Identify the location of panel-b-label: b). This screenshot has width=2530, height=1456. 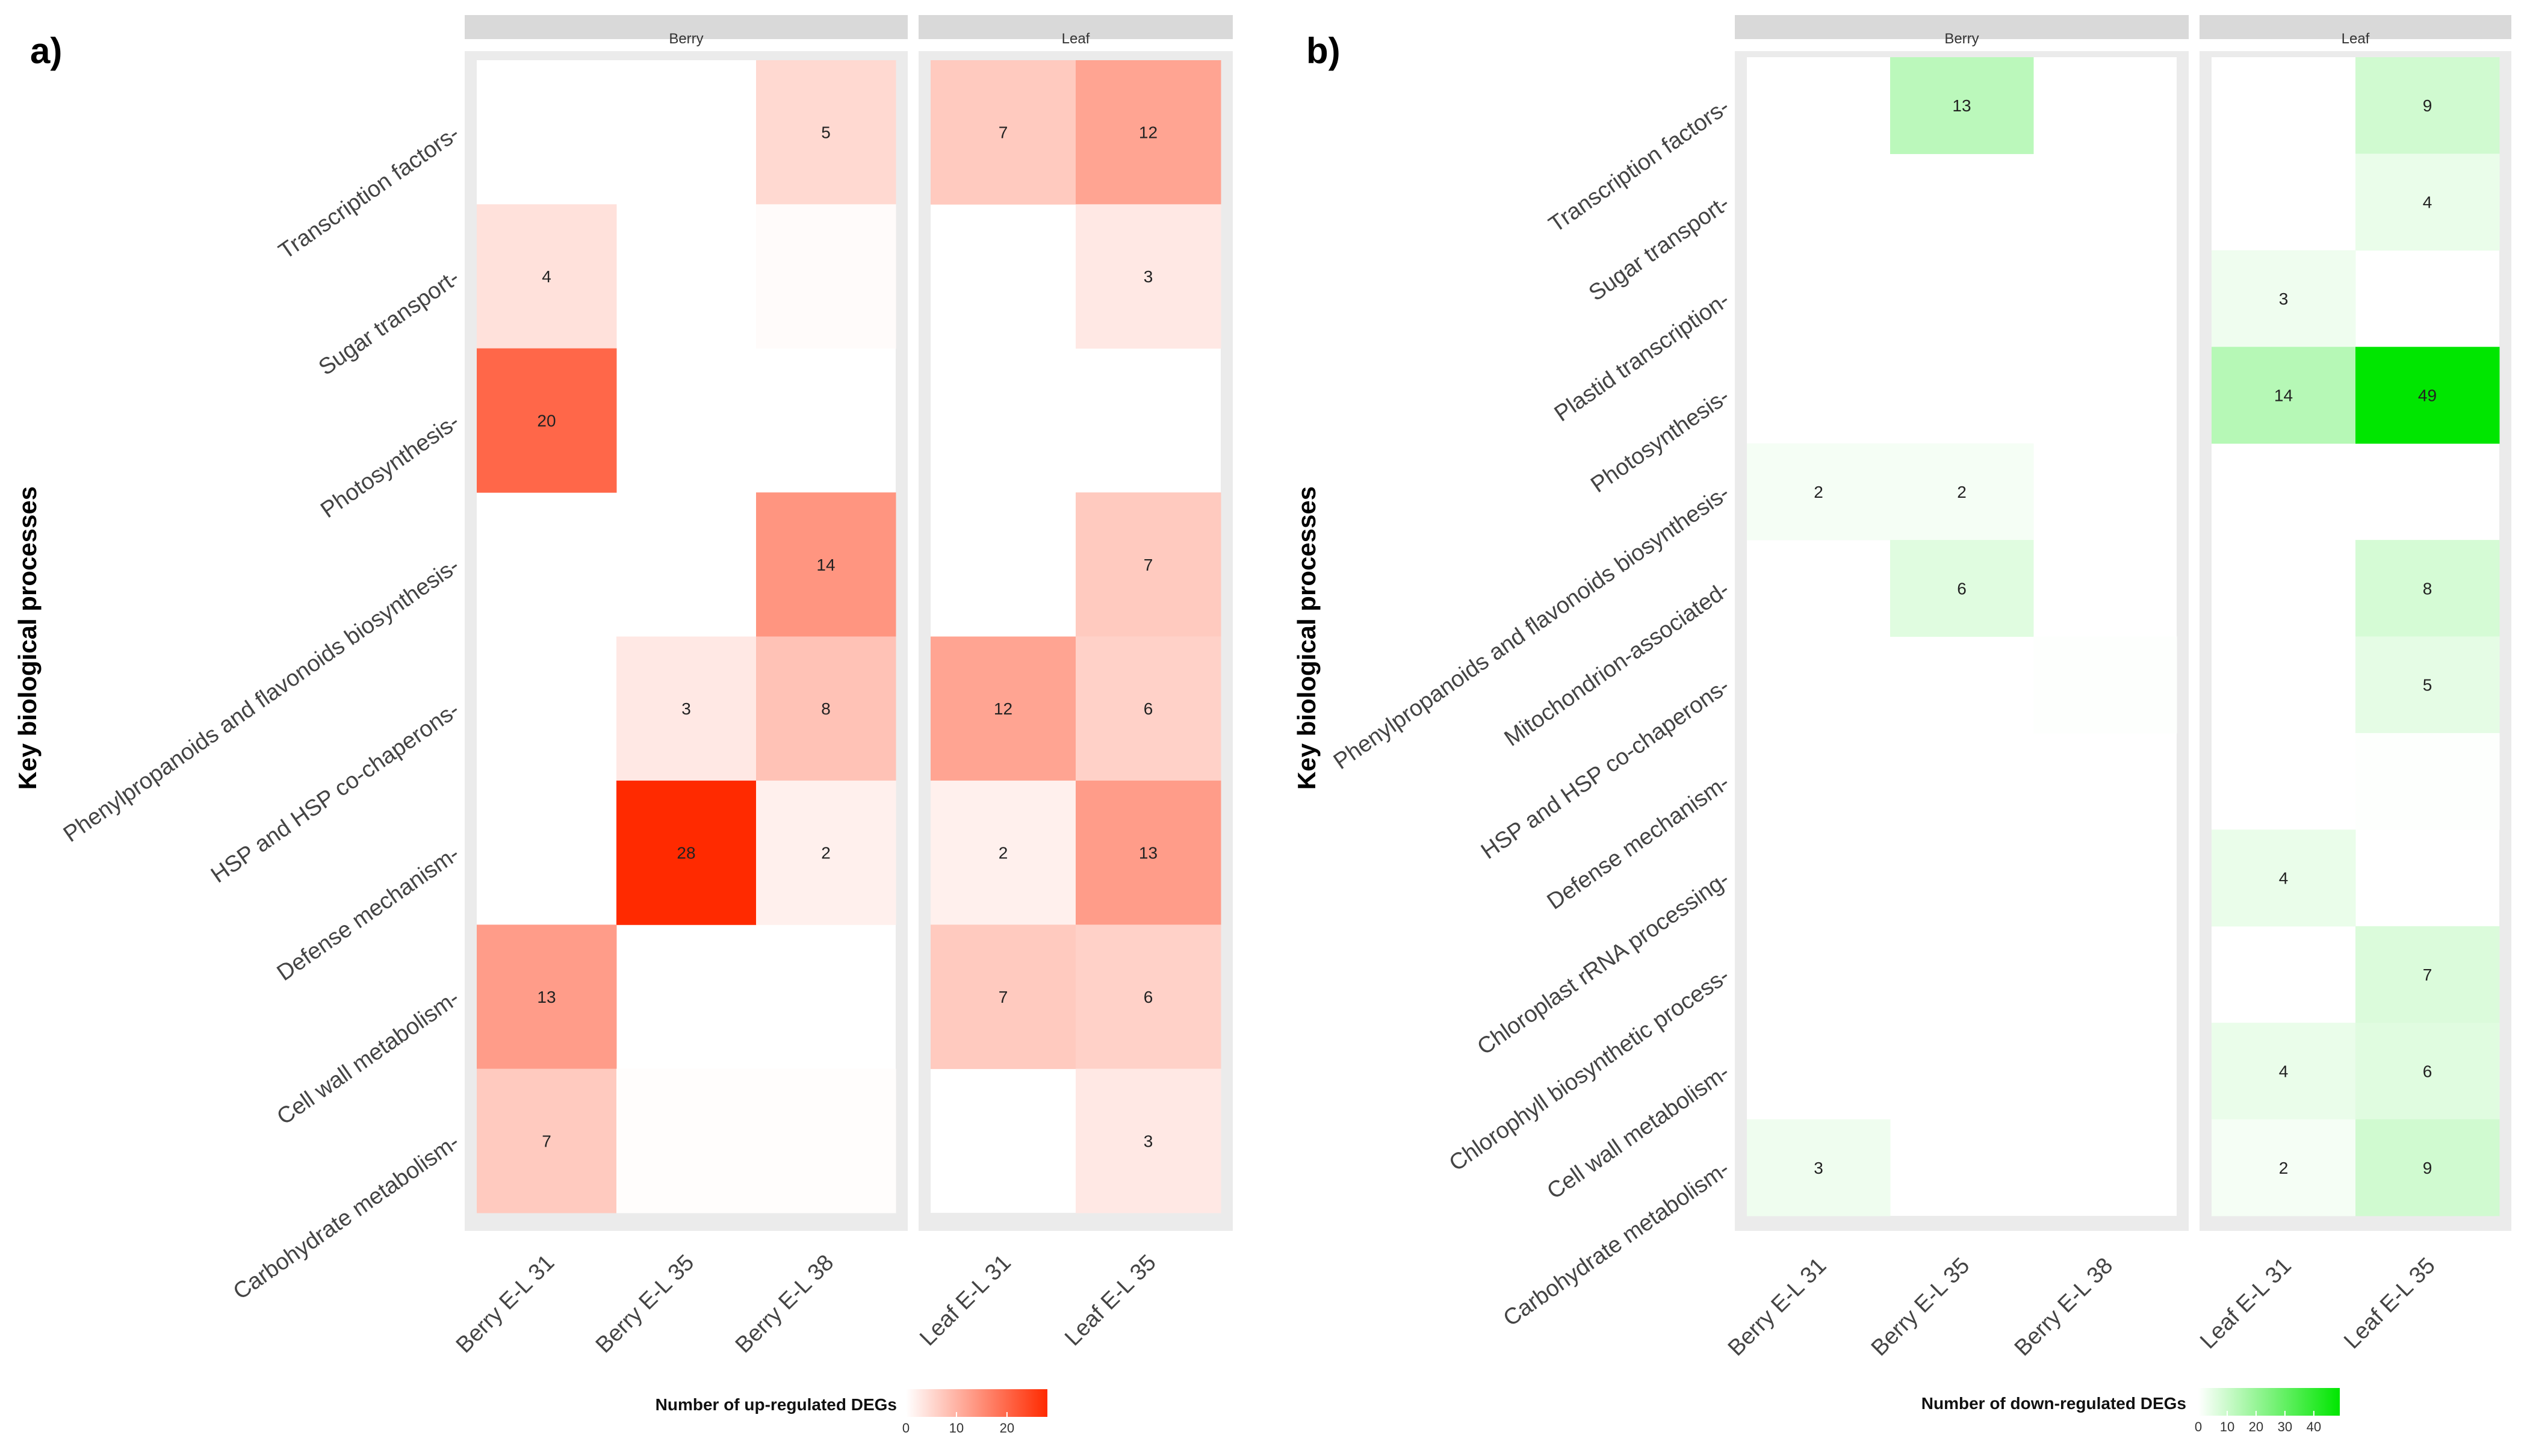
(1323, 51).